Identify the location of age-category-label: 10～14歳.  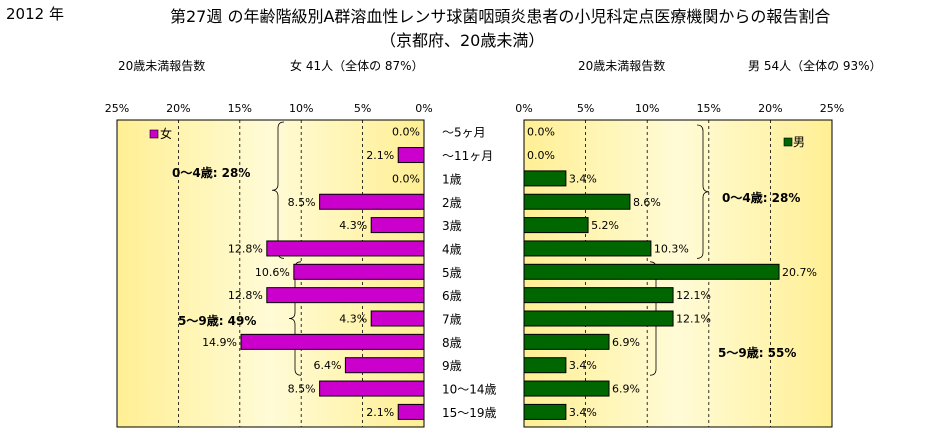
(469, 390).